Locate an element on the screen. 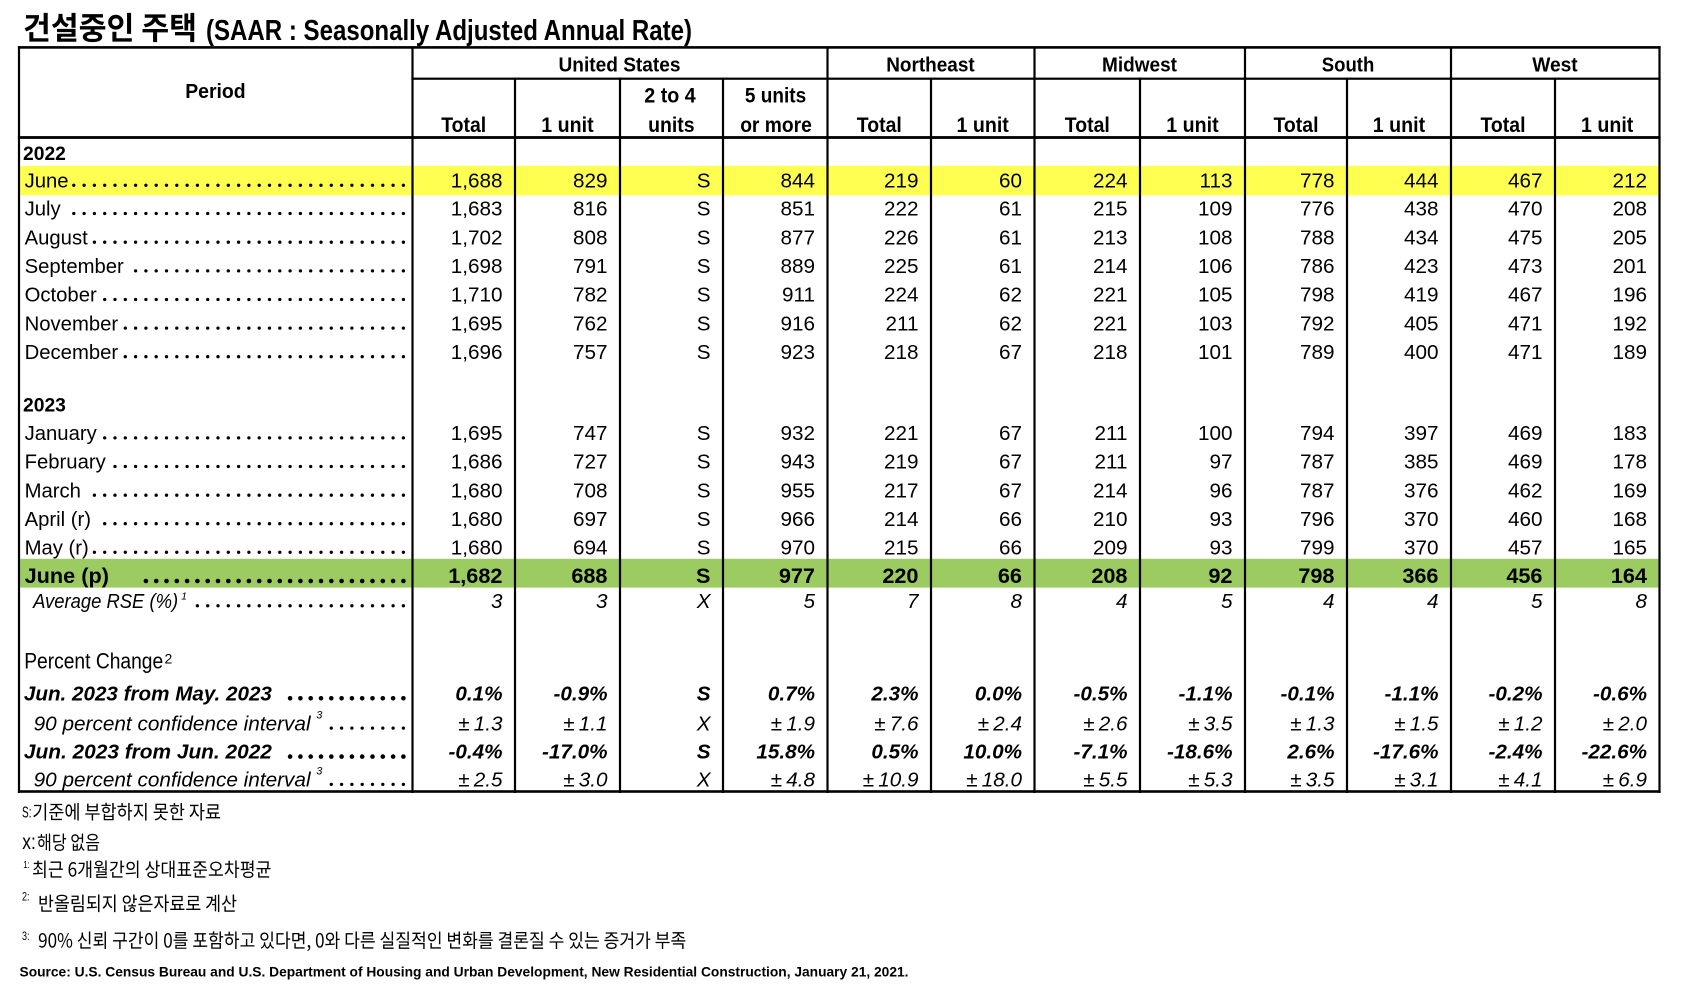 Image resolution: width=1690 pixels, height=1000 pixels. svg-text: 457 is located at coordinates (1525, 548).